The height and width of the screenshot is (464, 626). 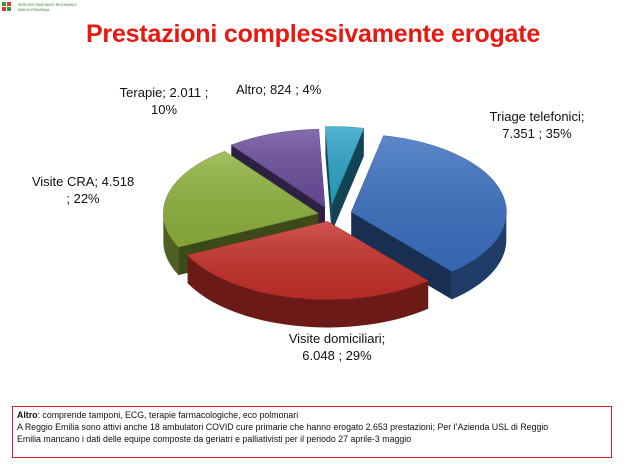 I want to click on slice-label-line: Triage telefonici;, so click(x=537, y=116).